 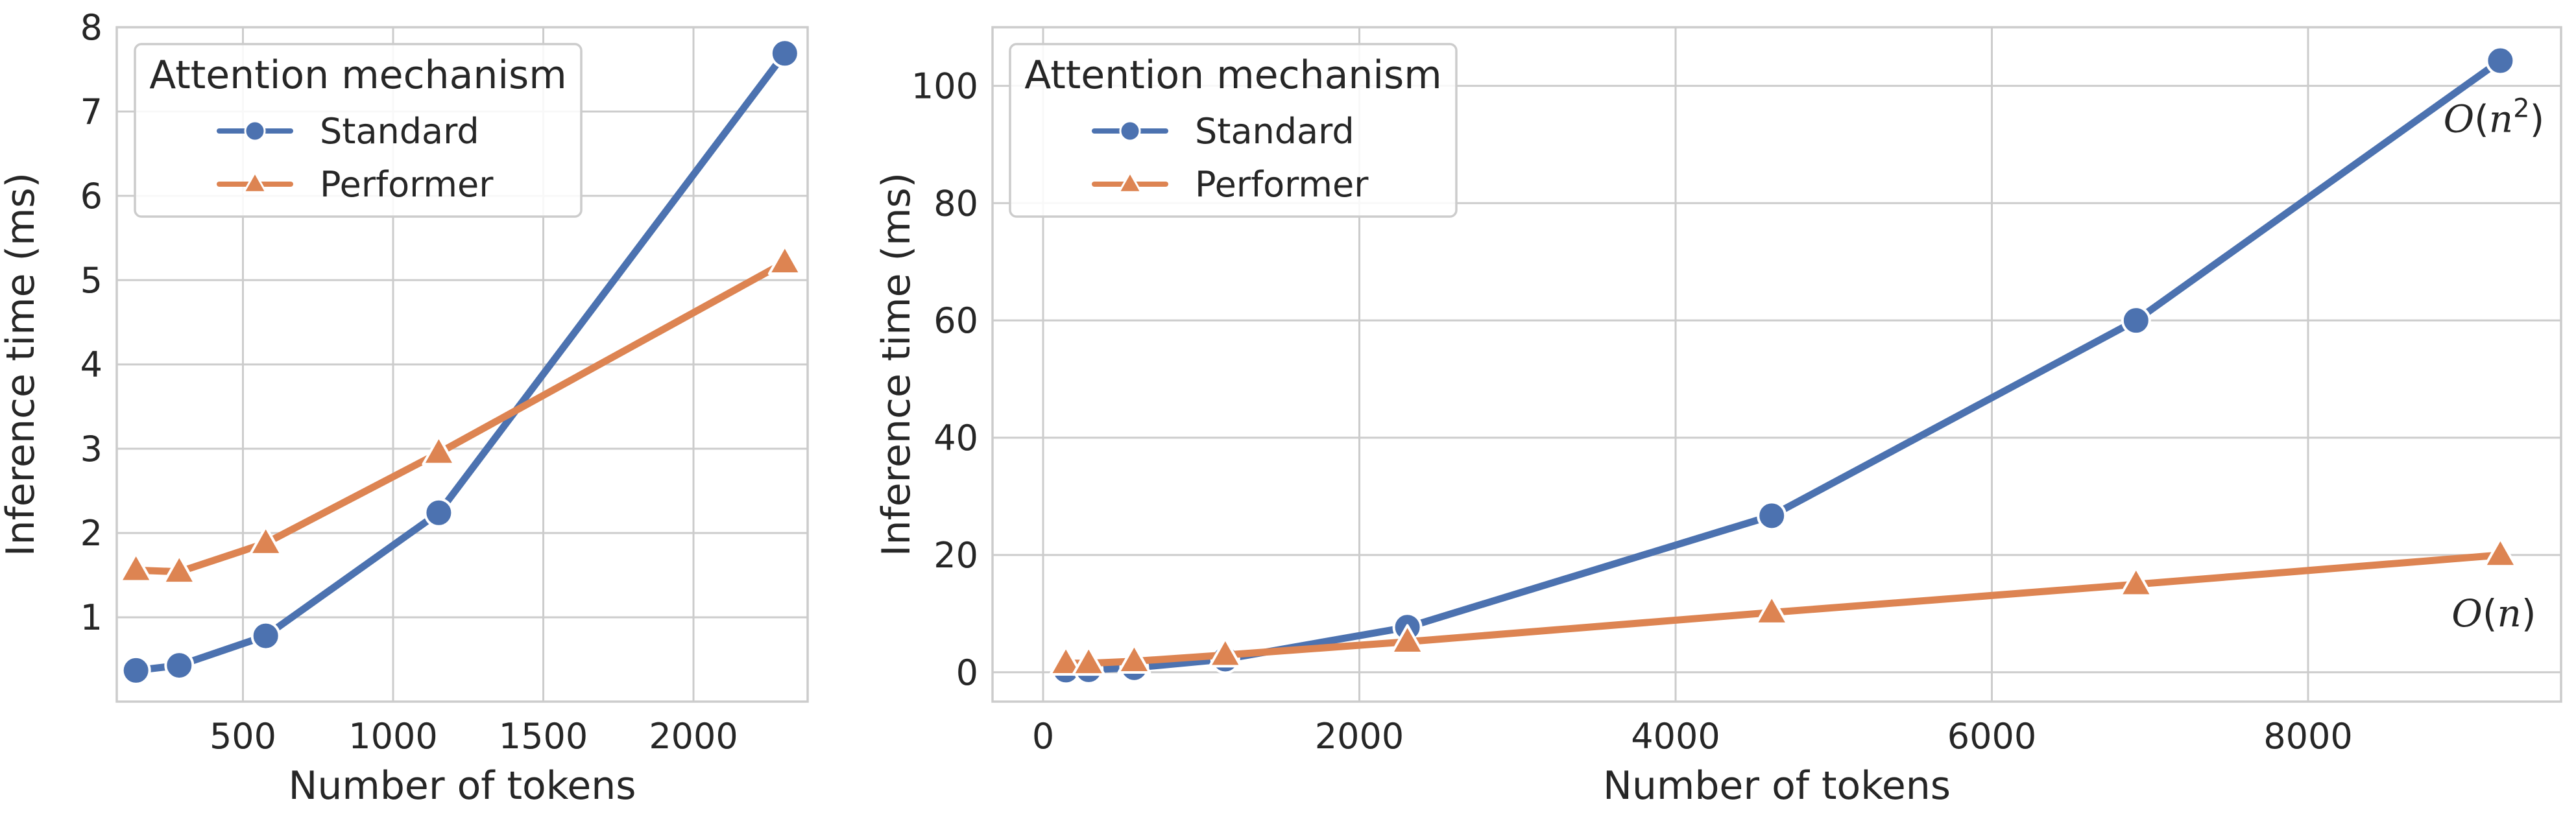 What do you see at coordinates (392, 737) in the screenshot?
I see `x-tick-label: 1000` at bounding box center [392, 737].